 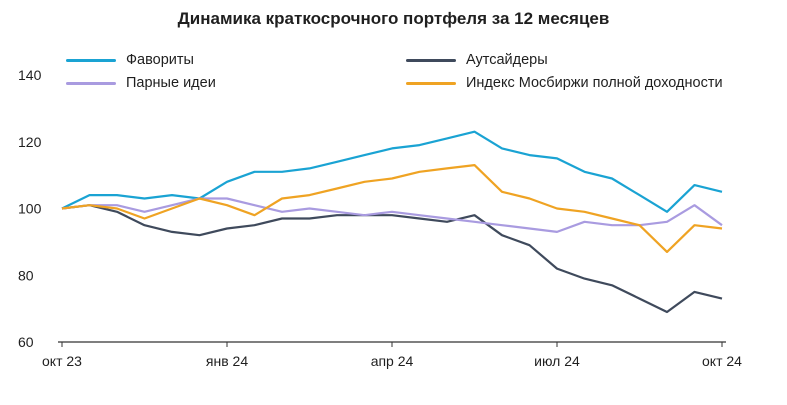 What do you see at coordinates (26, 275) in the screenshot?
I see `y-tick-label: 80` at bounding box center [26, 275].